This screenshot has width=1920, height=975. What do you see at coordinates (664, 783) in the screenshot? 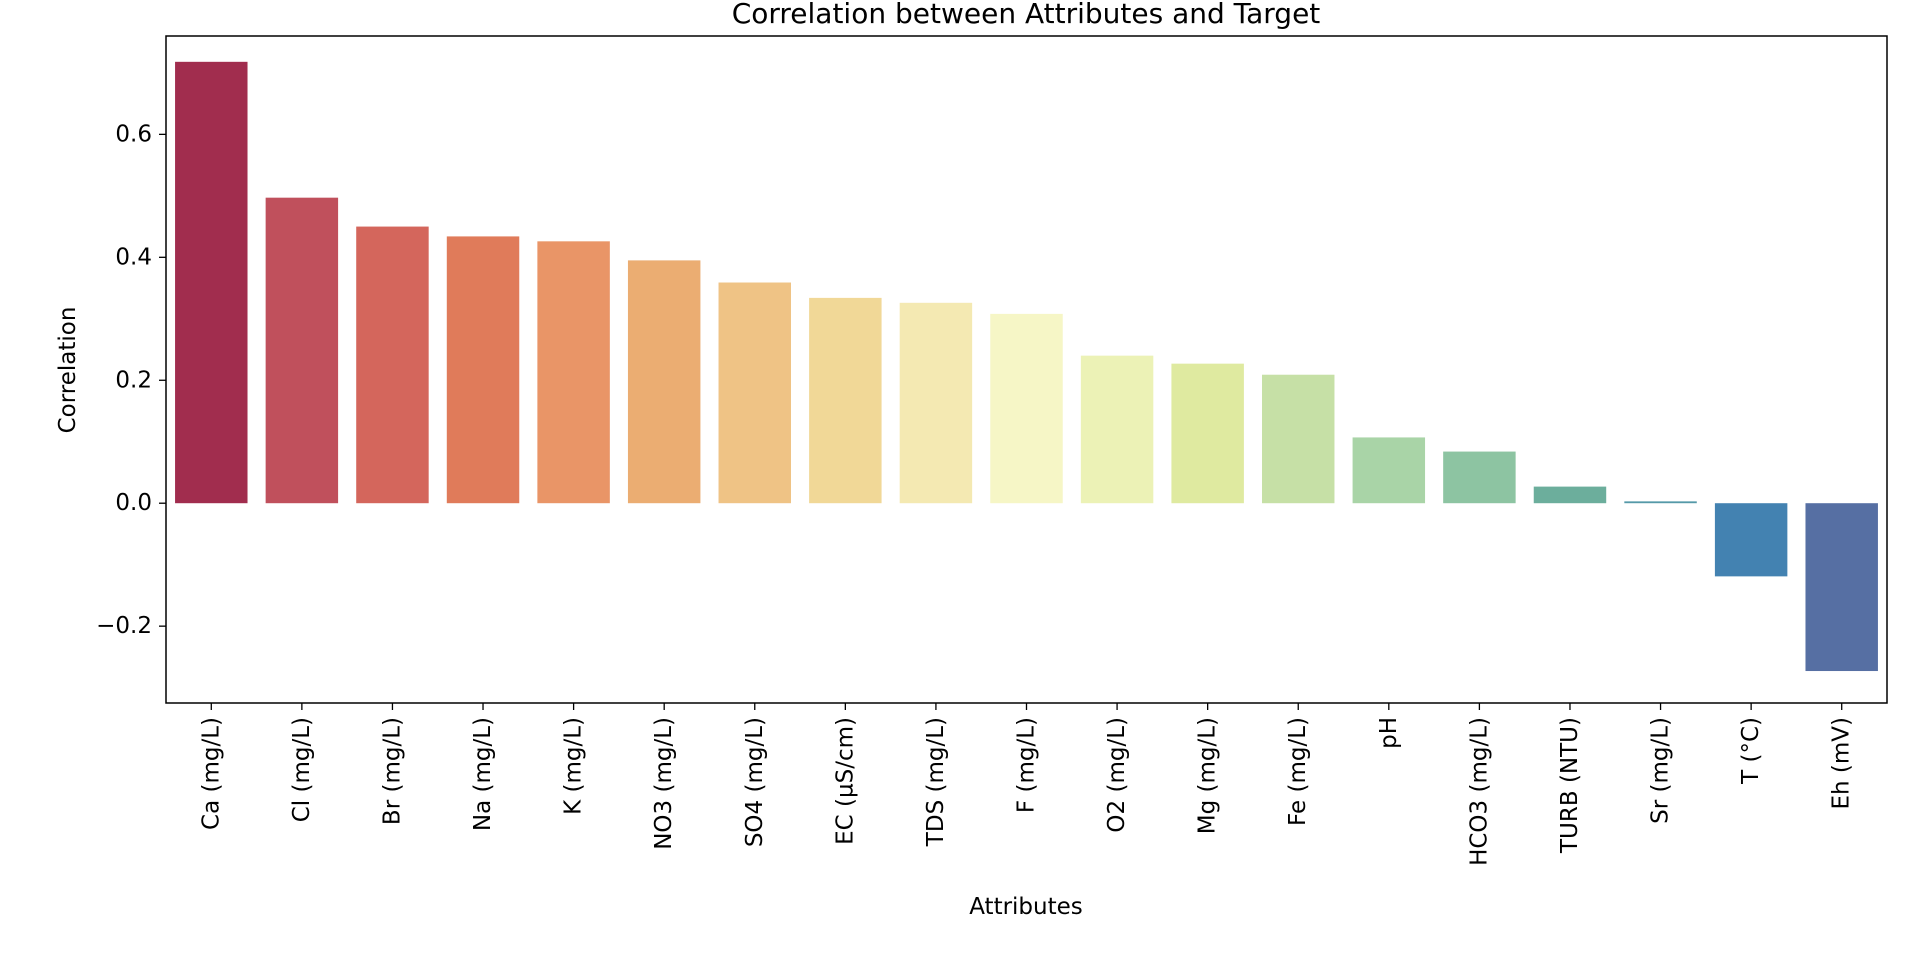
I see `x-tick-label: NO3 (mg/L)` at bounding box center [664, 783].